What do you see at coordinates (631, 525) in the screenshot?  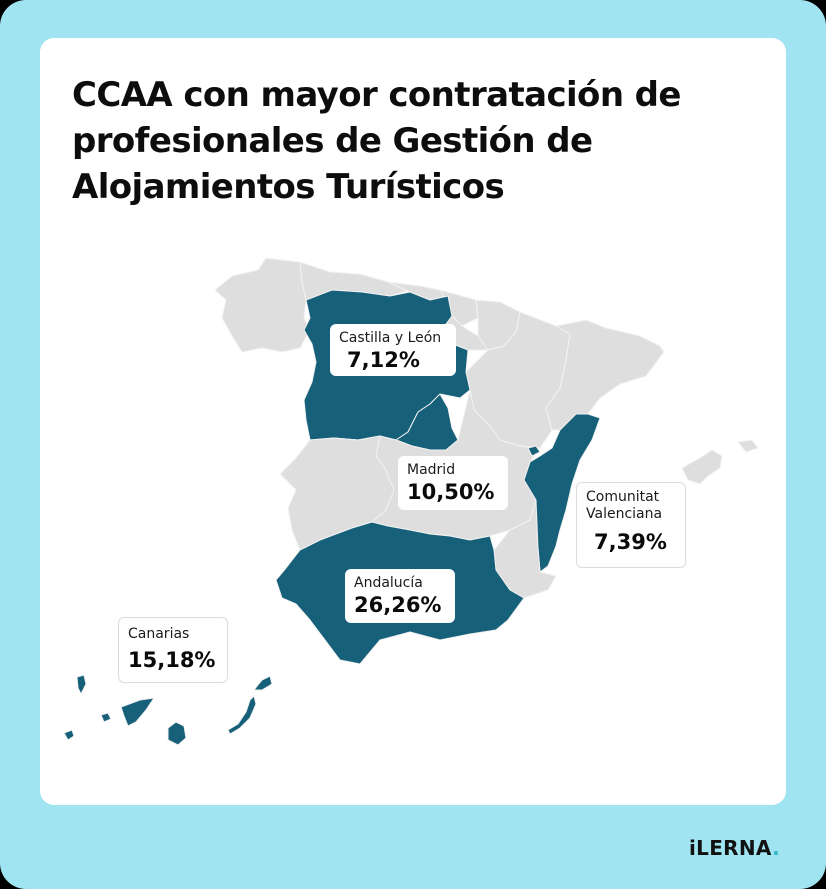 I see `label-comunitat-valenciana: Comunitat Valenciana 7,39%` at bounding box center [631, 525].